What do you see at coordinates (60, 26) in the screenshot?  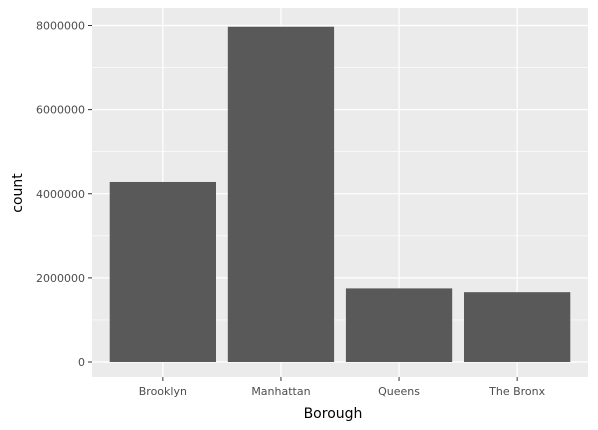 I see `y-tick-label: 8000000` at bounding box center [60, 26].